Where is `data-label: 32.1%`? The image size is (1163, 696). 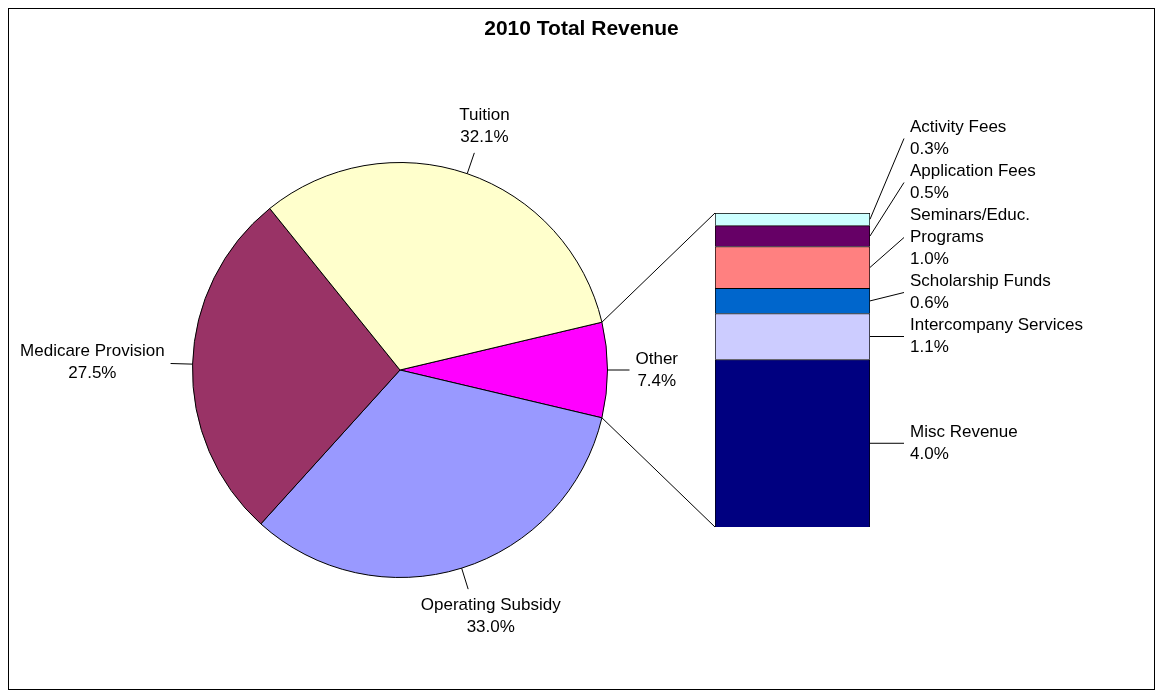
data-label: 32.1% is located at coordinates (484, 137).